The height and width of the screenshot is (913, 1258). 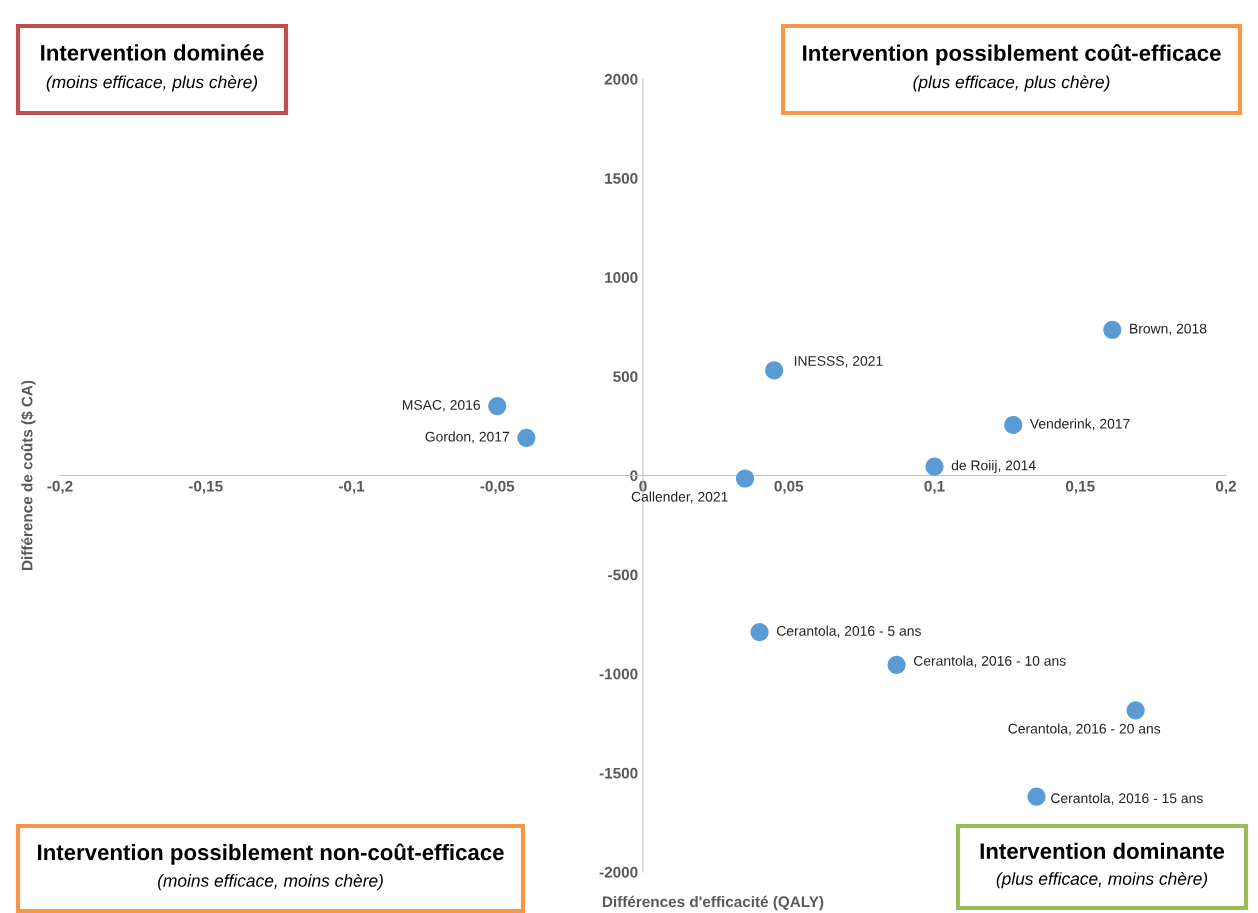 I want to click on y-tick-label: -2000, so click(x=618, y=872).